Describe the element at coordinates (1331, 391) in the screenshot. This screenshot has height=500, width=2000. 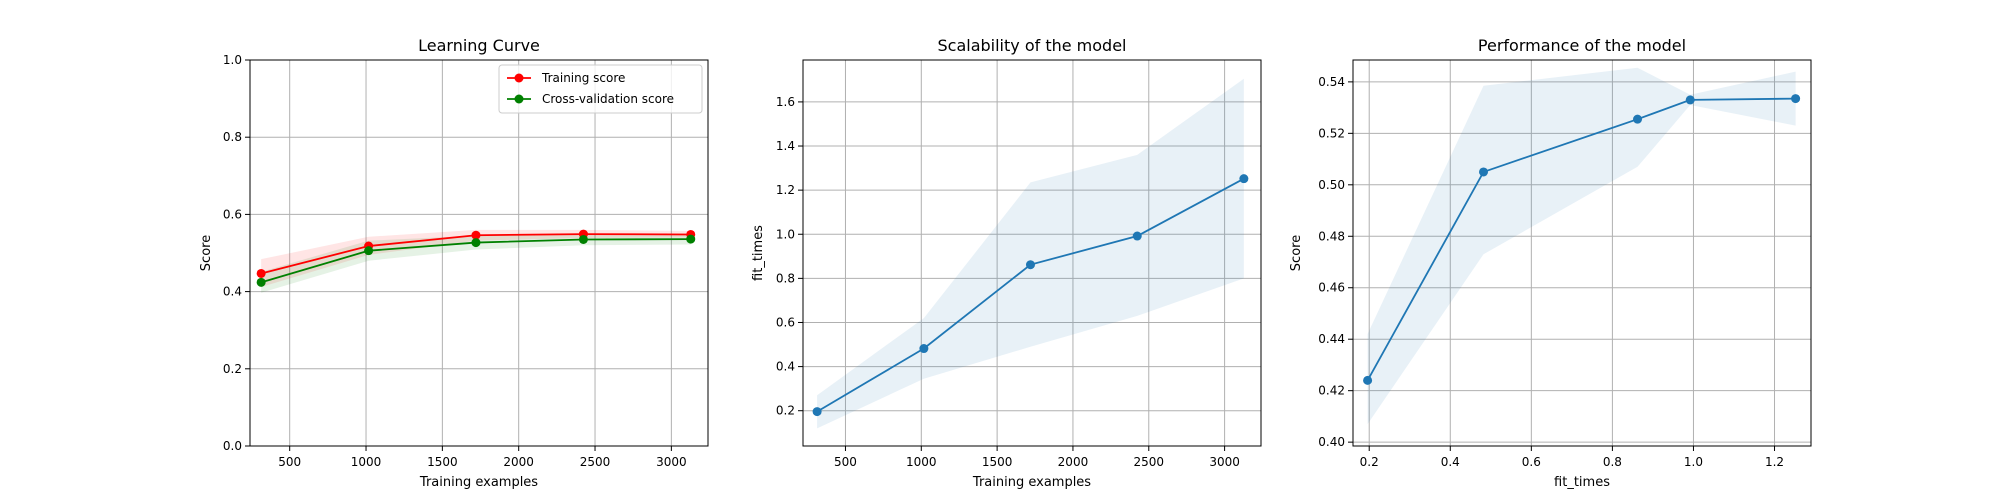
I see `performance-ytick-label: 0.42` at that location.